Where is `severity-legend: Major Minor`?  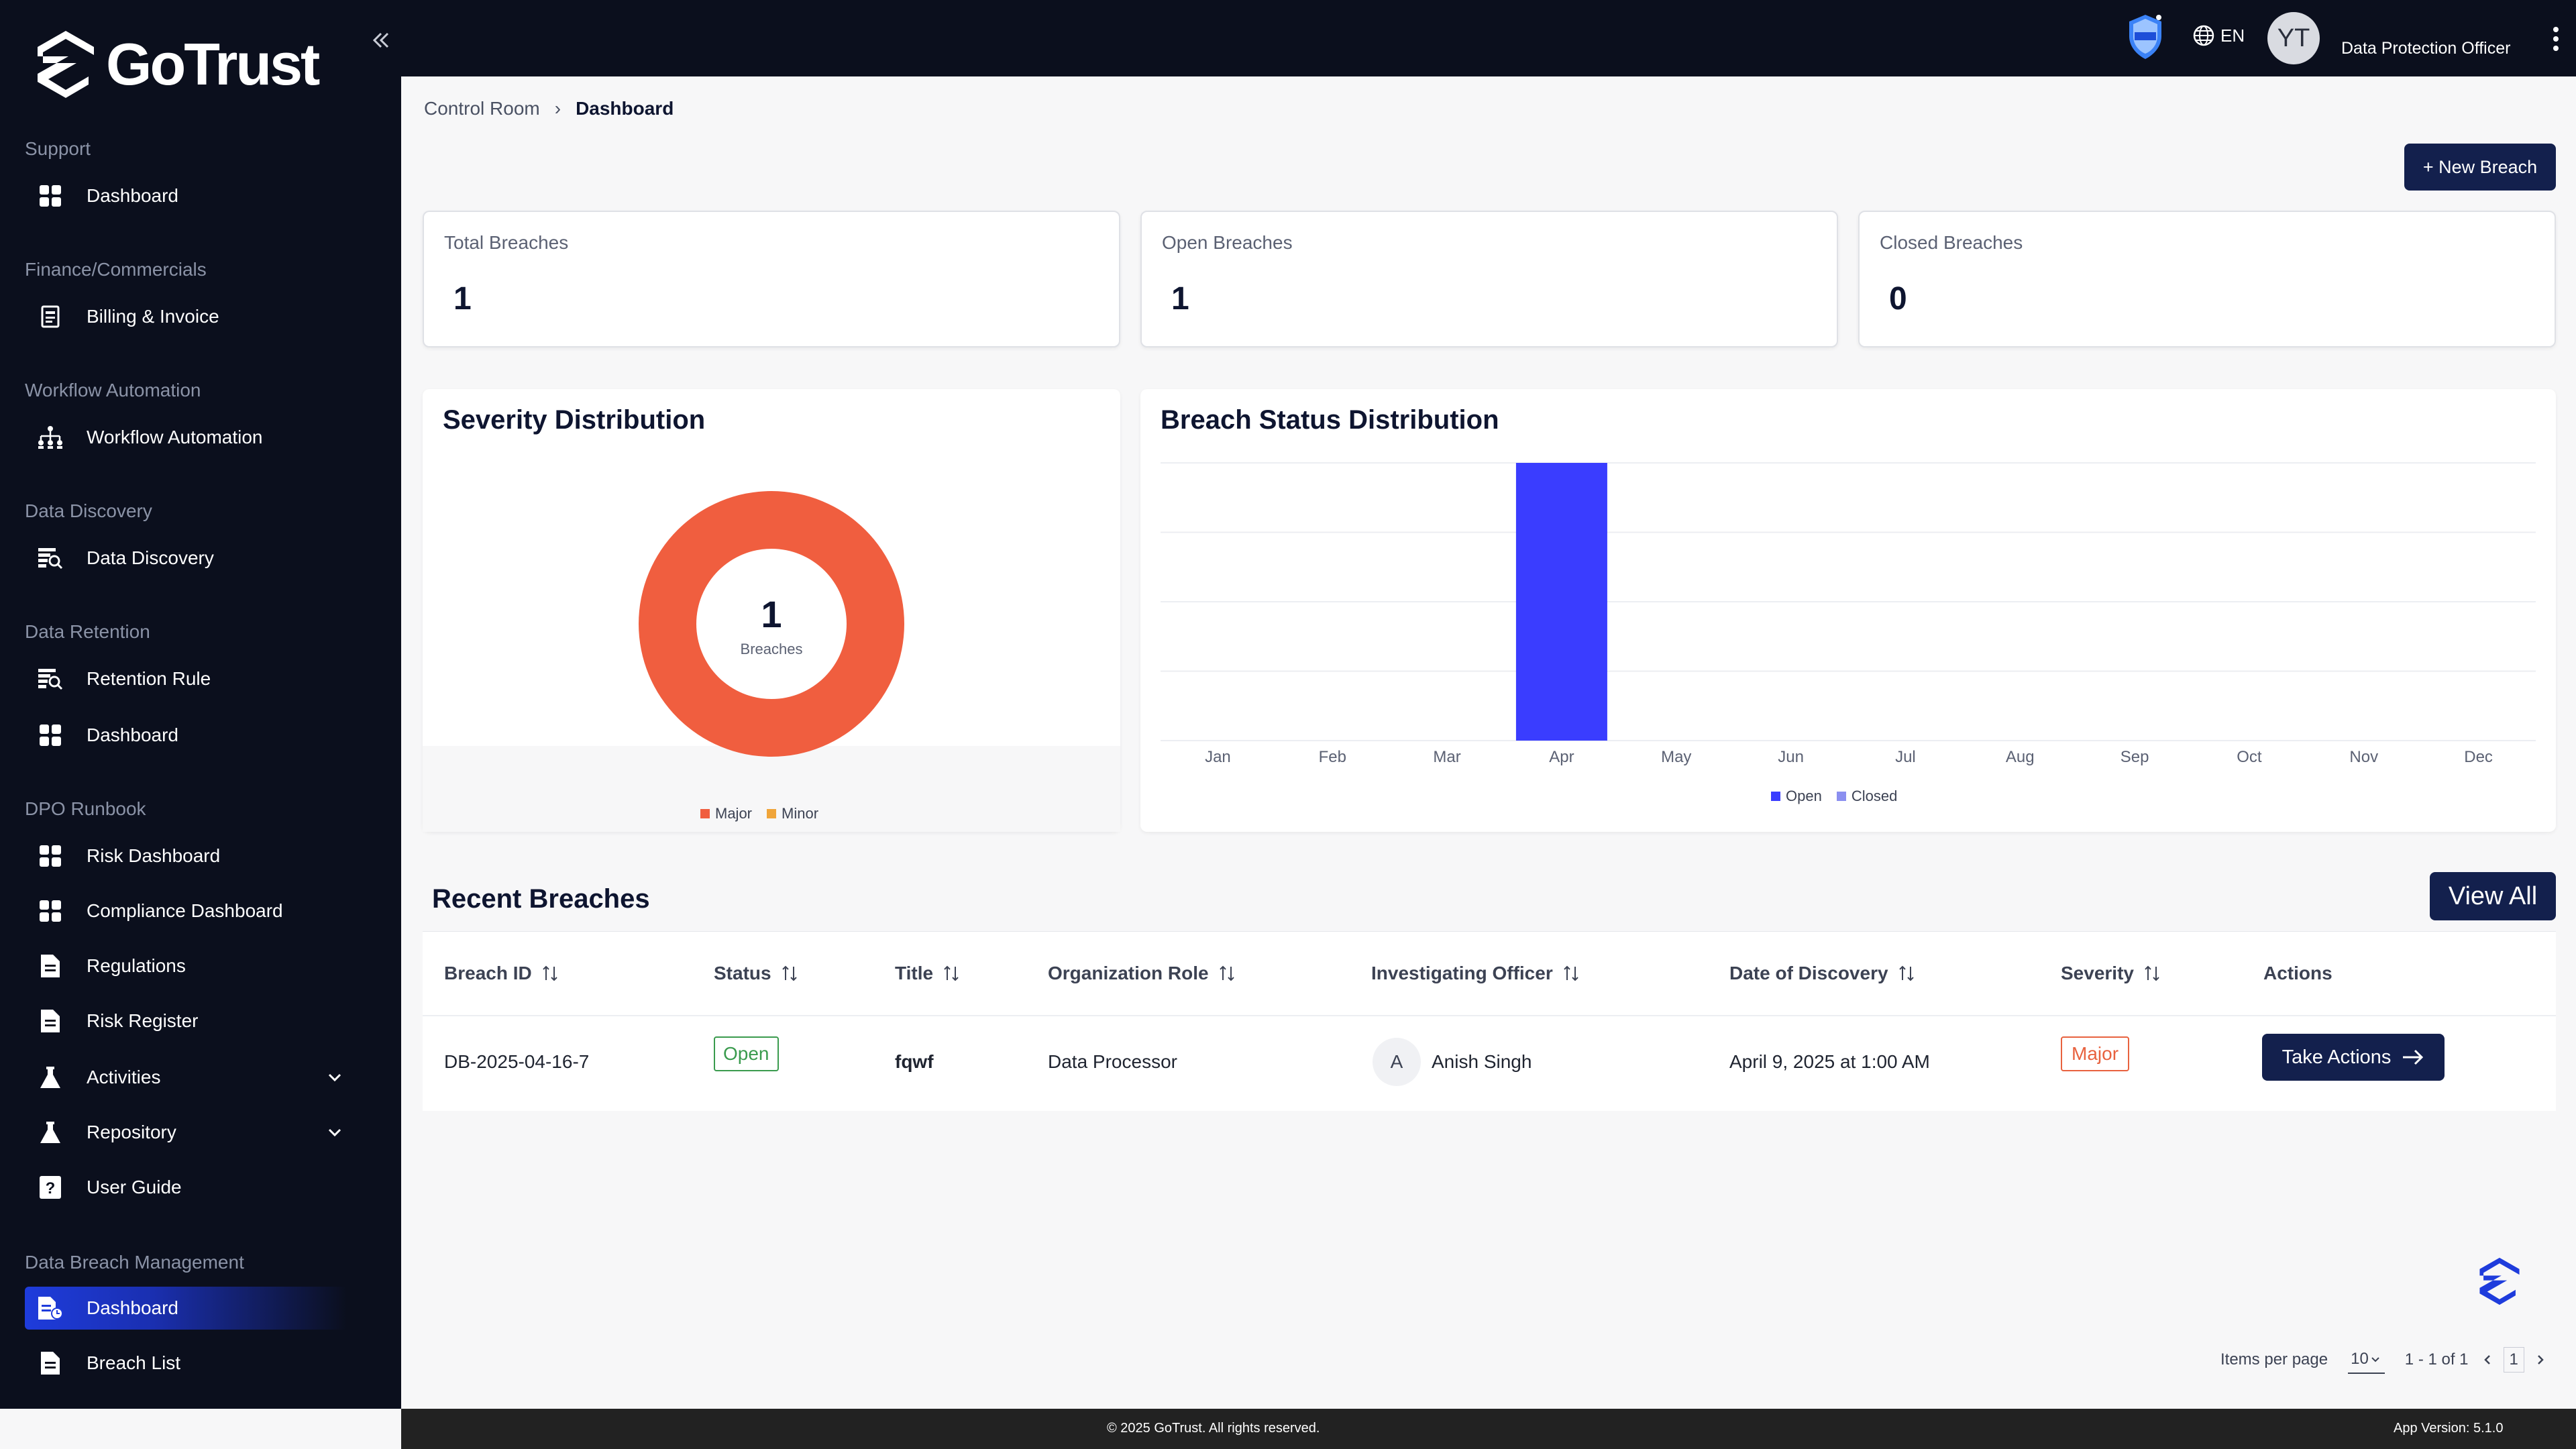 severity-legend: Major Minor is located at coordinates (759, 813).